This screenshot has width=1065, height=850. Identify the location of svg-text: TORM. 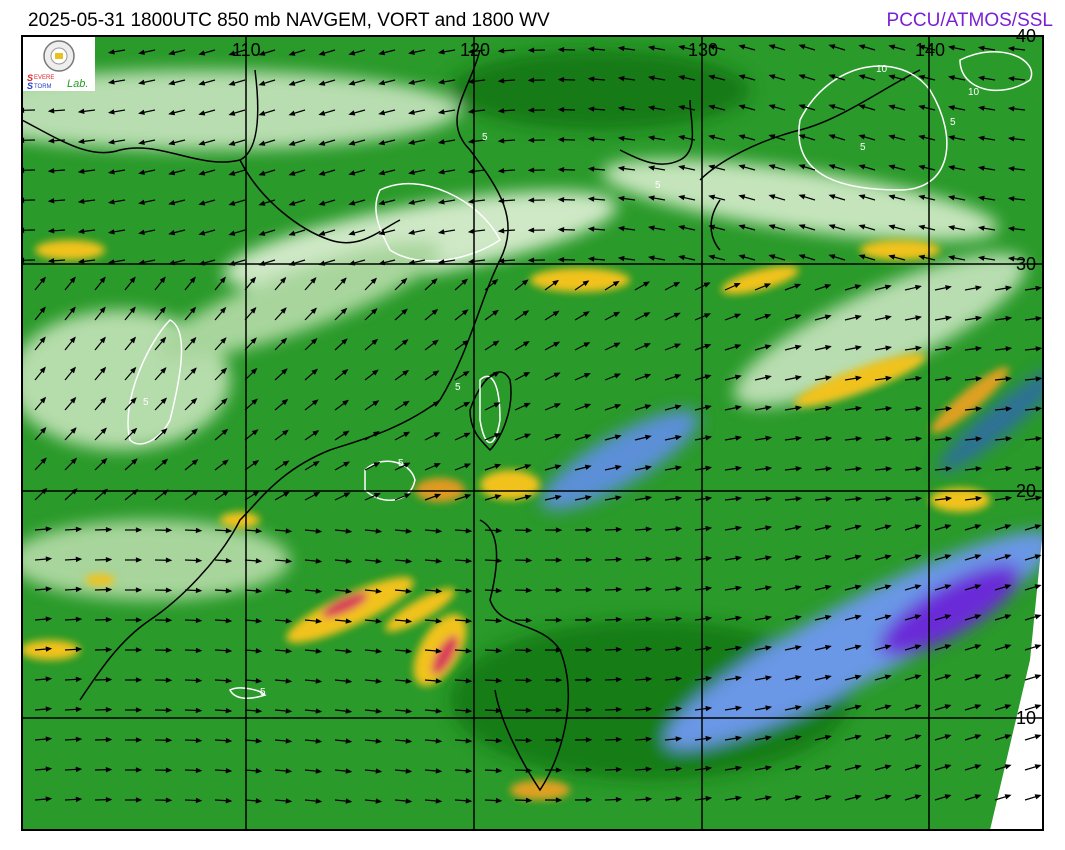
(43, 87).